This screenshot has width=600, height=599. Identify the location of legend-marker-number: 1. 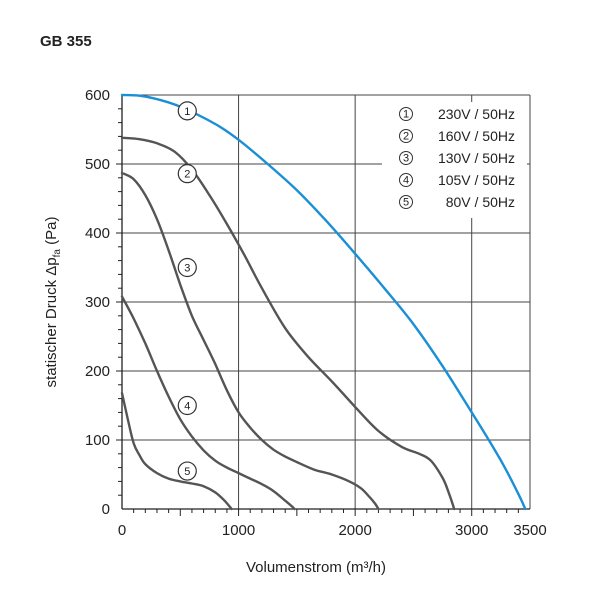
(406, 115).